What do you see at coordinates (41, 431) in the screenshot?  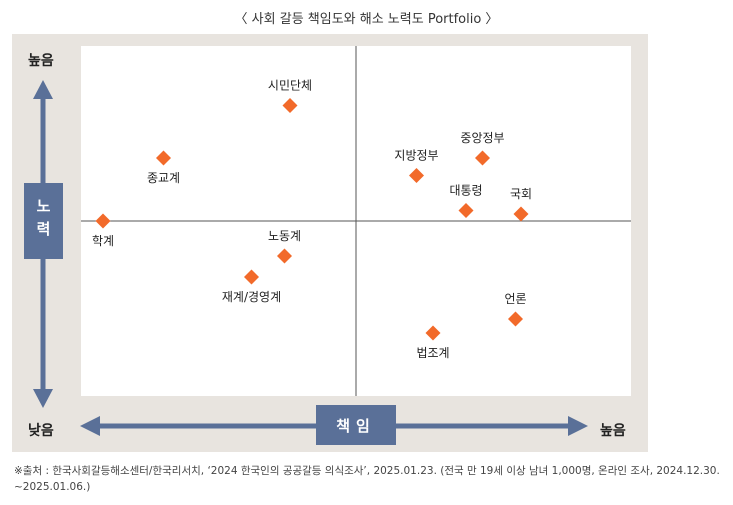 I see `y-axis-low-label: 낮음` at bounding box center [41, 431].